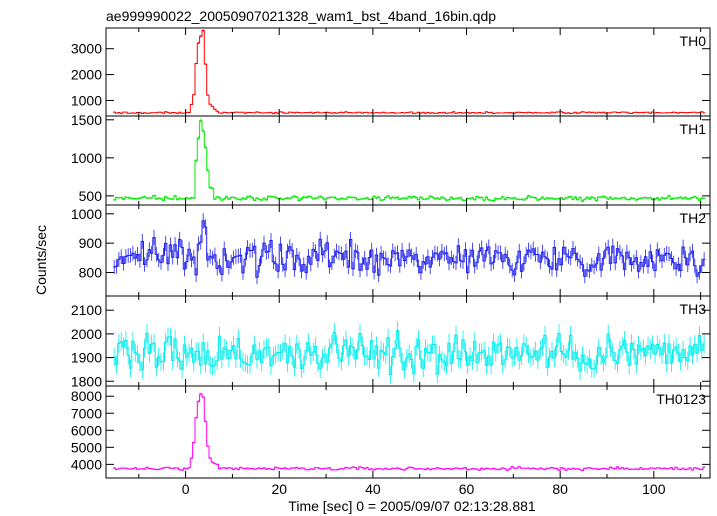  What do you see at coordinates (467, 489) in the screenshot?
I see `x-tick-label: 60` at bounding box center [467, 489].